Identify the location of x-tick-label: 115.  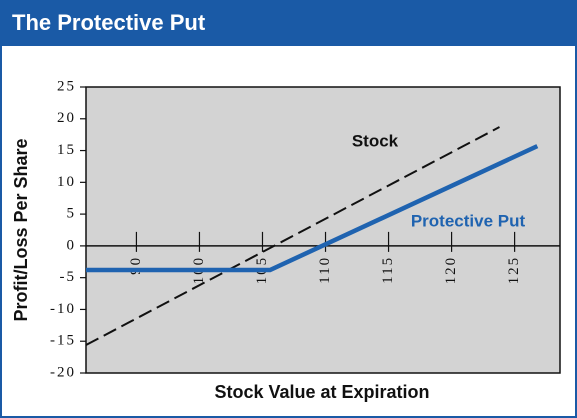
(388, 270).